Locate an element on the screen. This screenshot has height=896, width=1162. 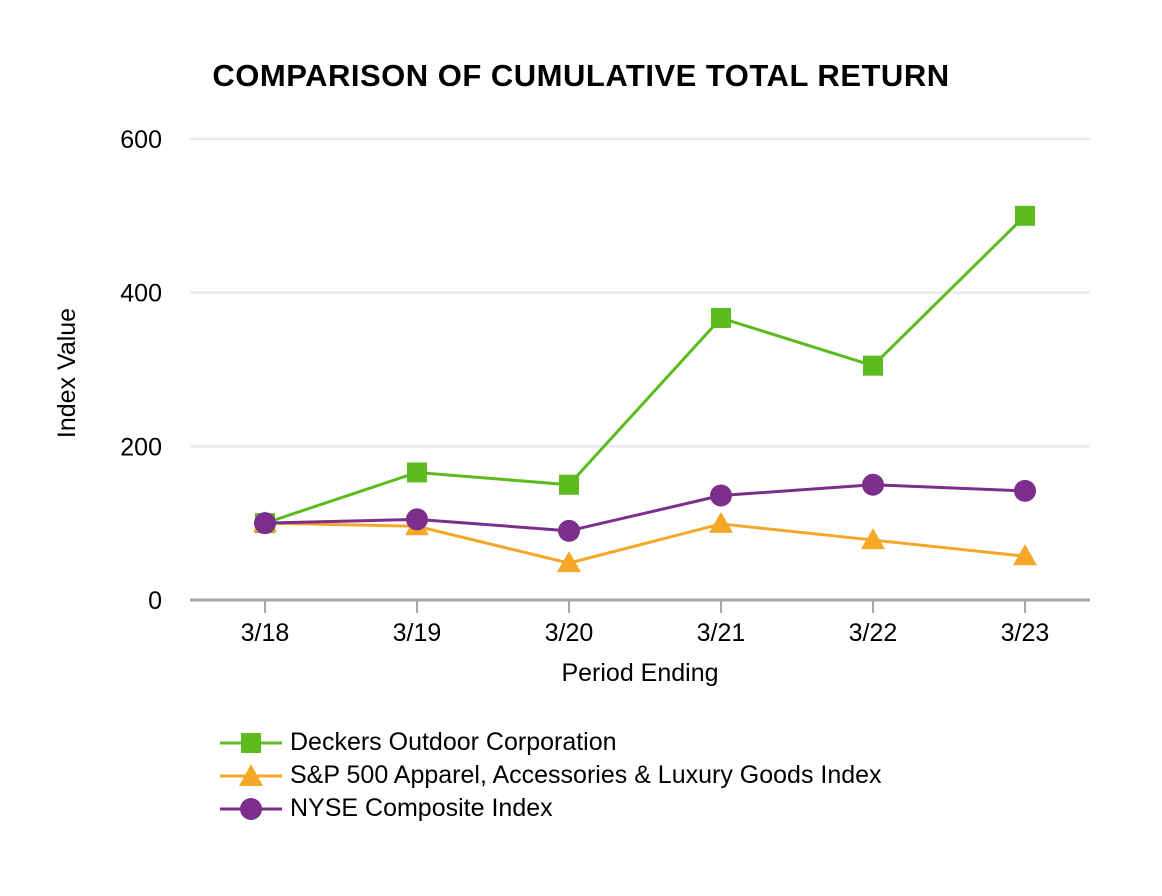
y-tick-label: 400 is located at coordinates (141, 294).